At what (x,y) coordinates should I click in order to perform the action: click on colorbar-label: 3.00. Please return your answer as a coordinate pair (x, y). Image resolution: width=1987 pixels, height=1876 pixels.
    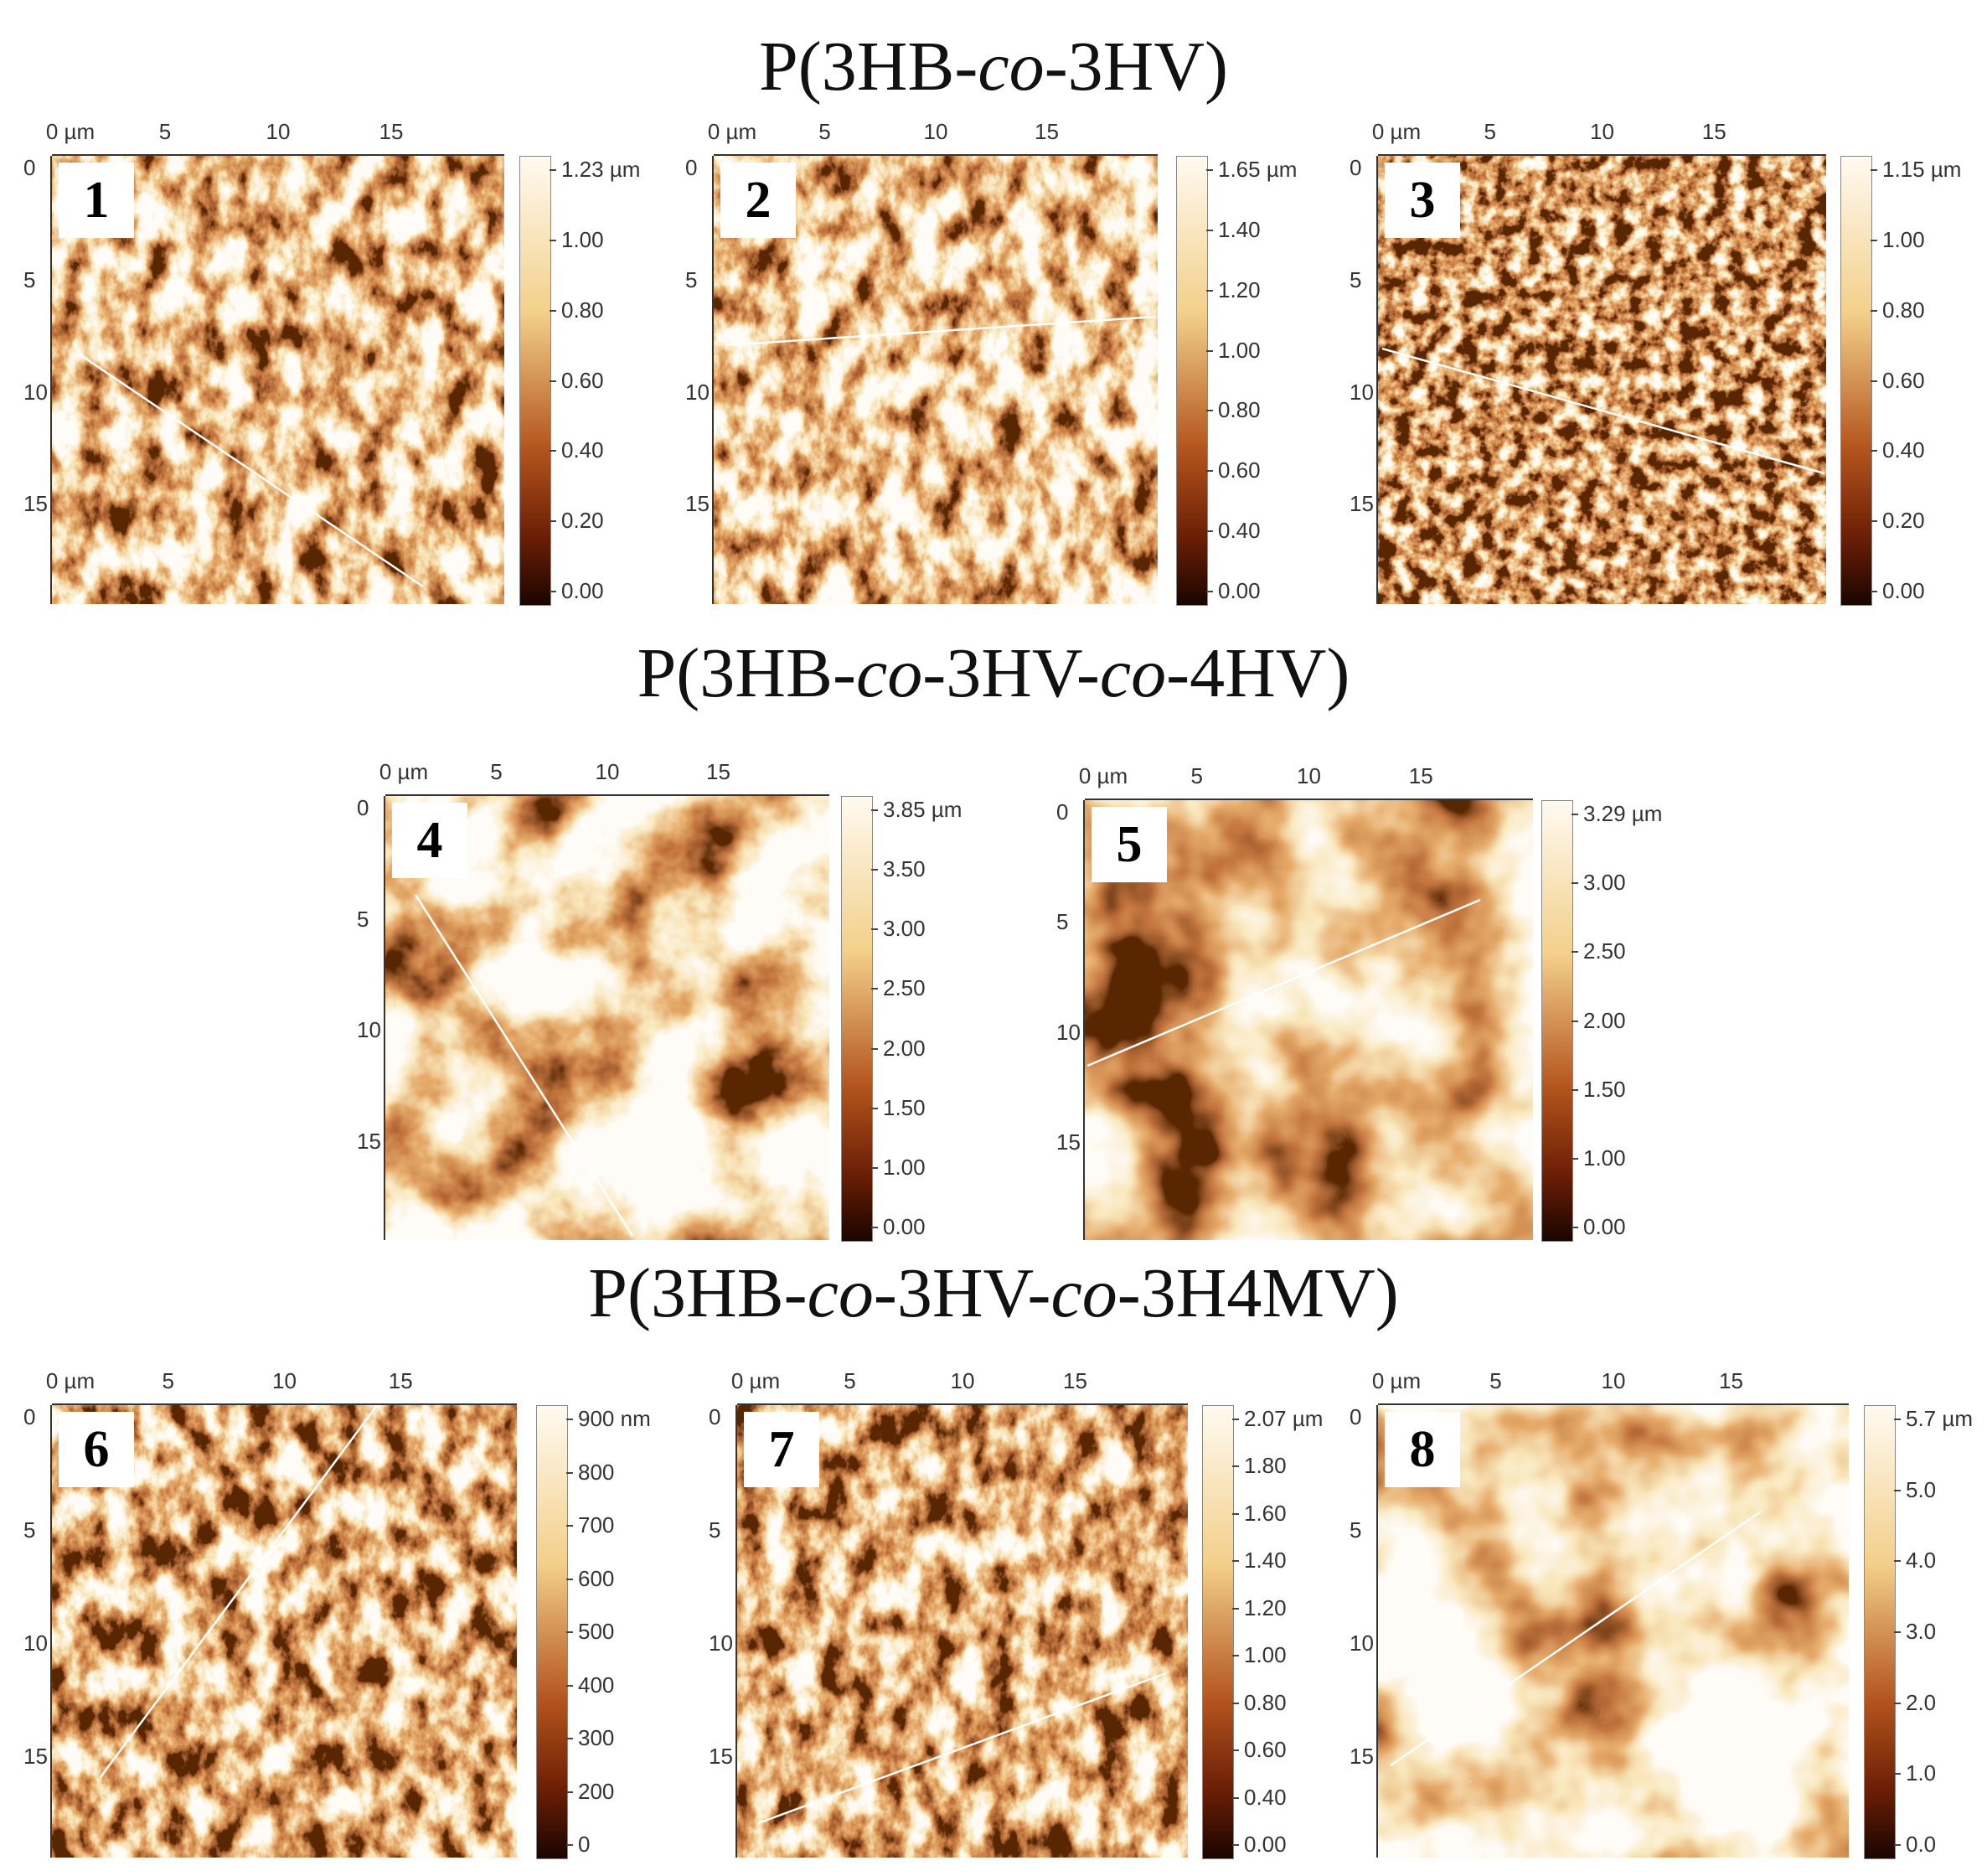
    Looking at the image, I should click on (904, 929).